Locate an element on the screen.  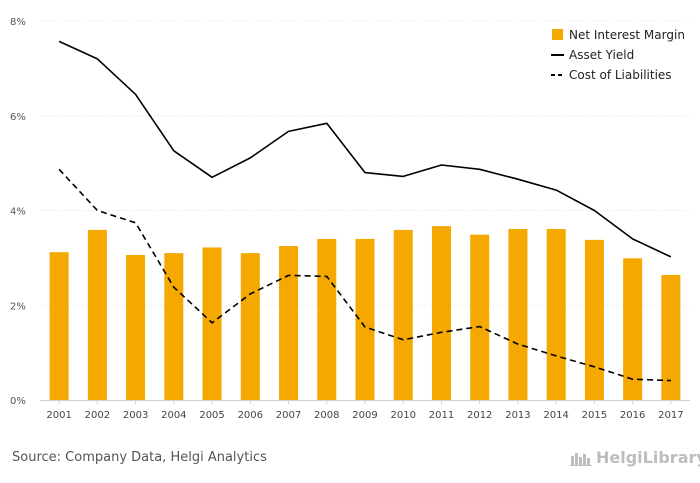
y-tick-label: 6% is located at coordinates (18, 117).